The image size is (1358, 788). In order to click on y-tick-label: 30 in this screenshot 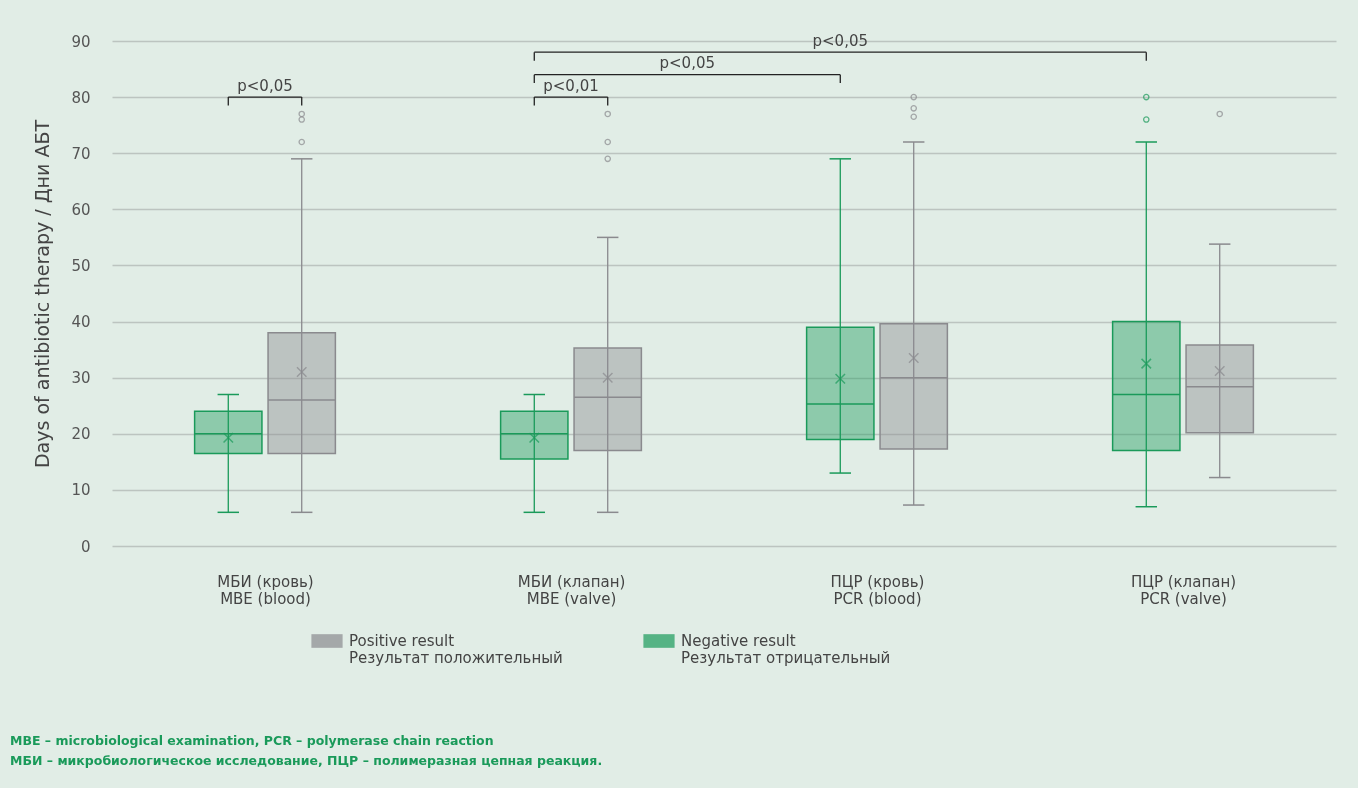, I will do `click(81, 378)`.